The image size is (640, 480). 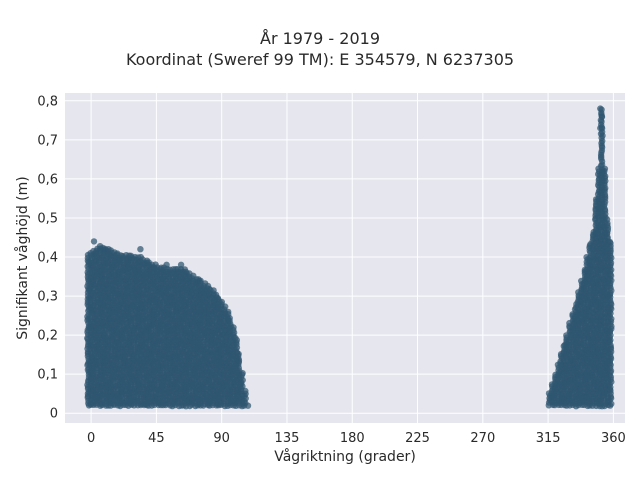 I want to click on y-tick-label: 0,5, so click(x=47, y=218).